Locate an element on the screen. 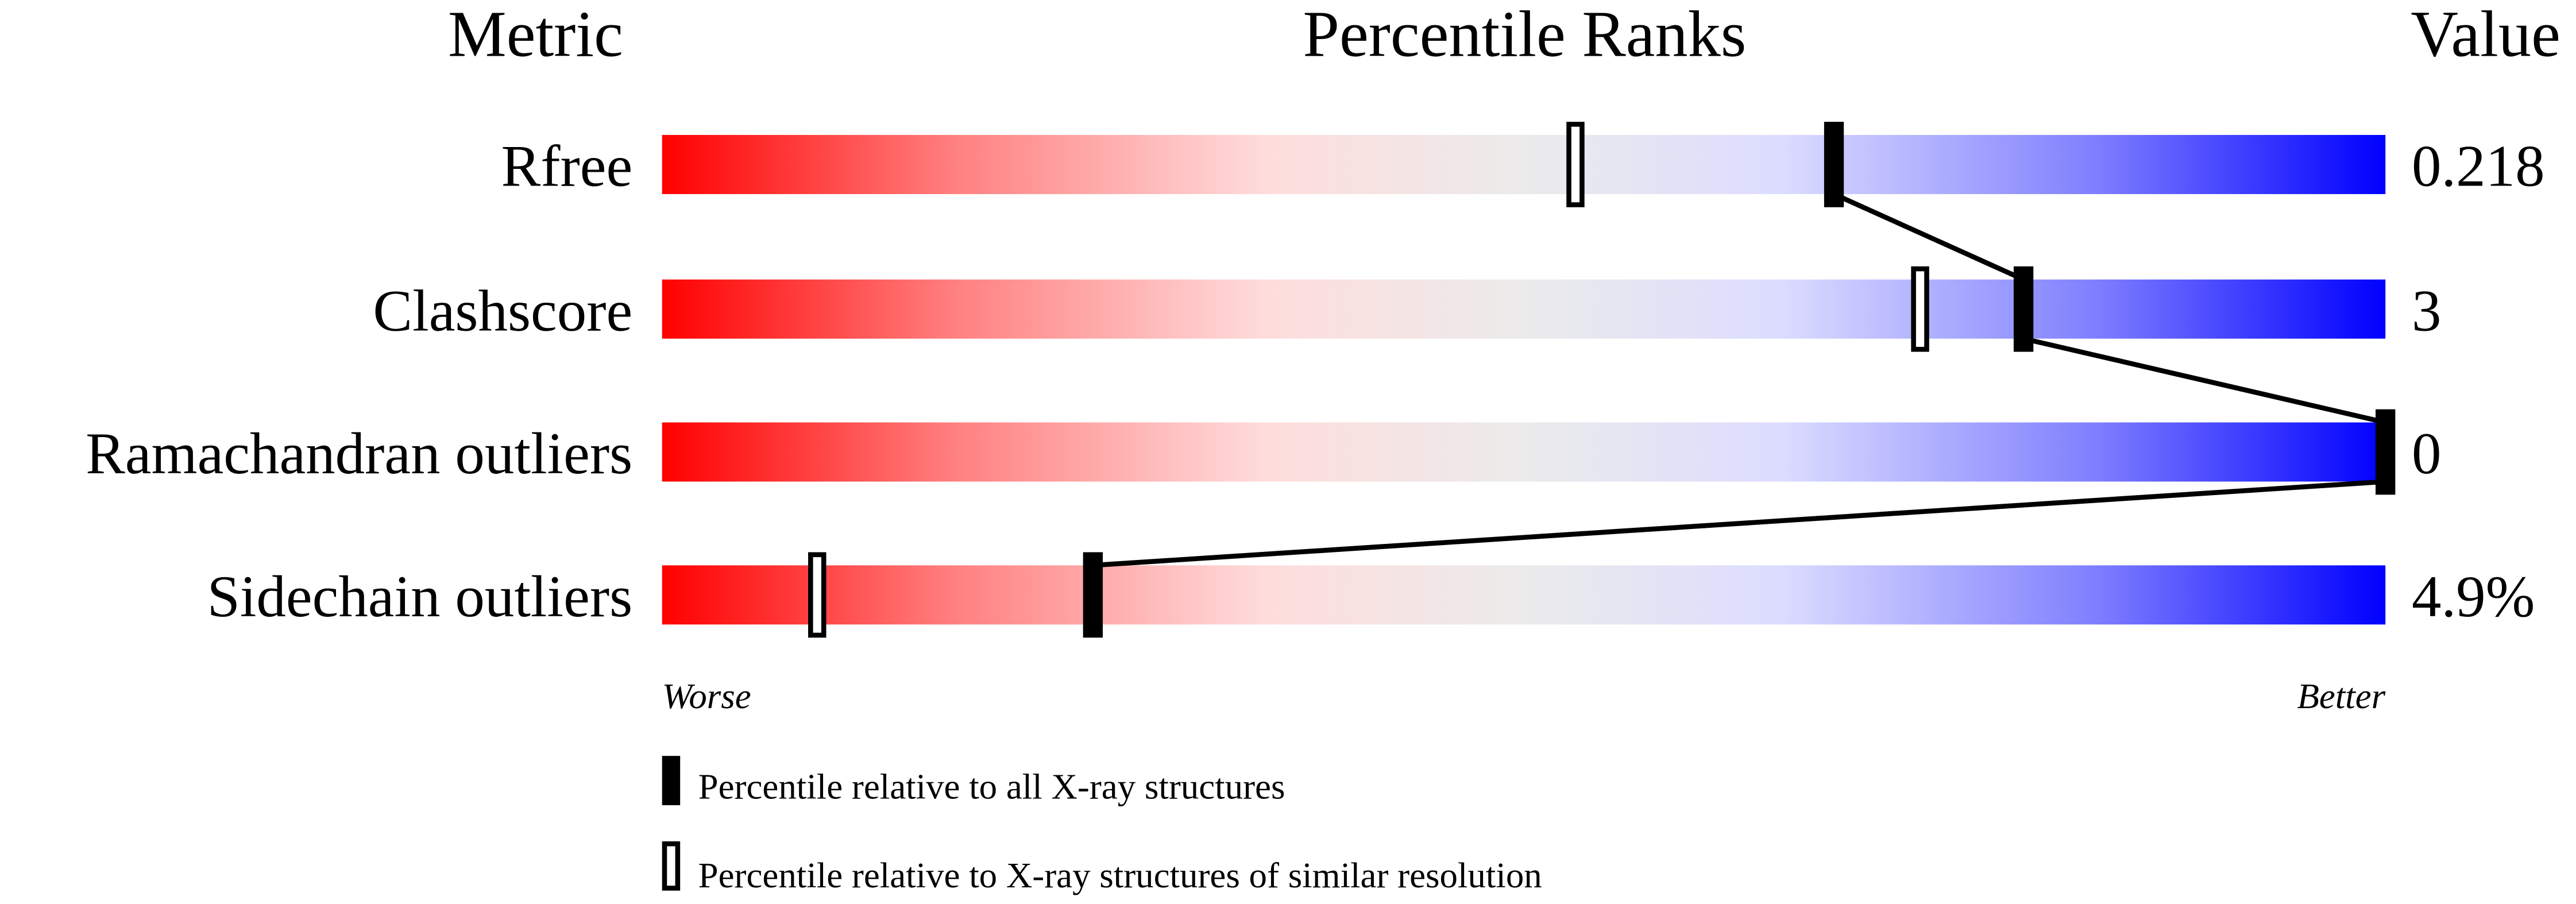 Image resolution: width=2576 pixels, height=904 pixels. metric-value: 0.218 is located at coordinates (2478, 167).